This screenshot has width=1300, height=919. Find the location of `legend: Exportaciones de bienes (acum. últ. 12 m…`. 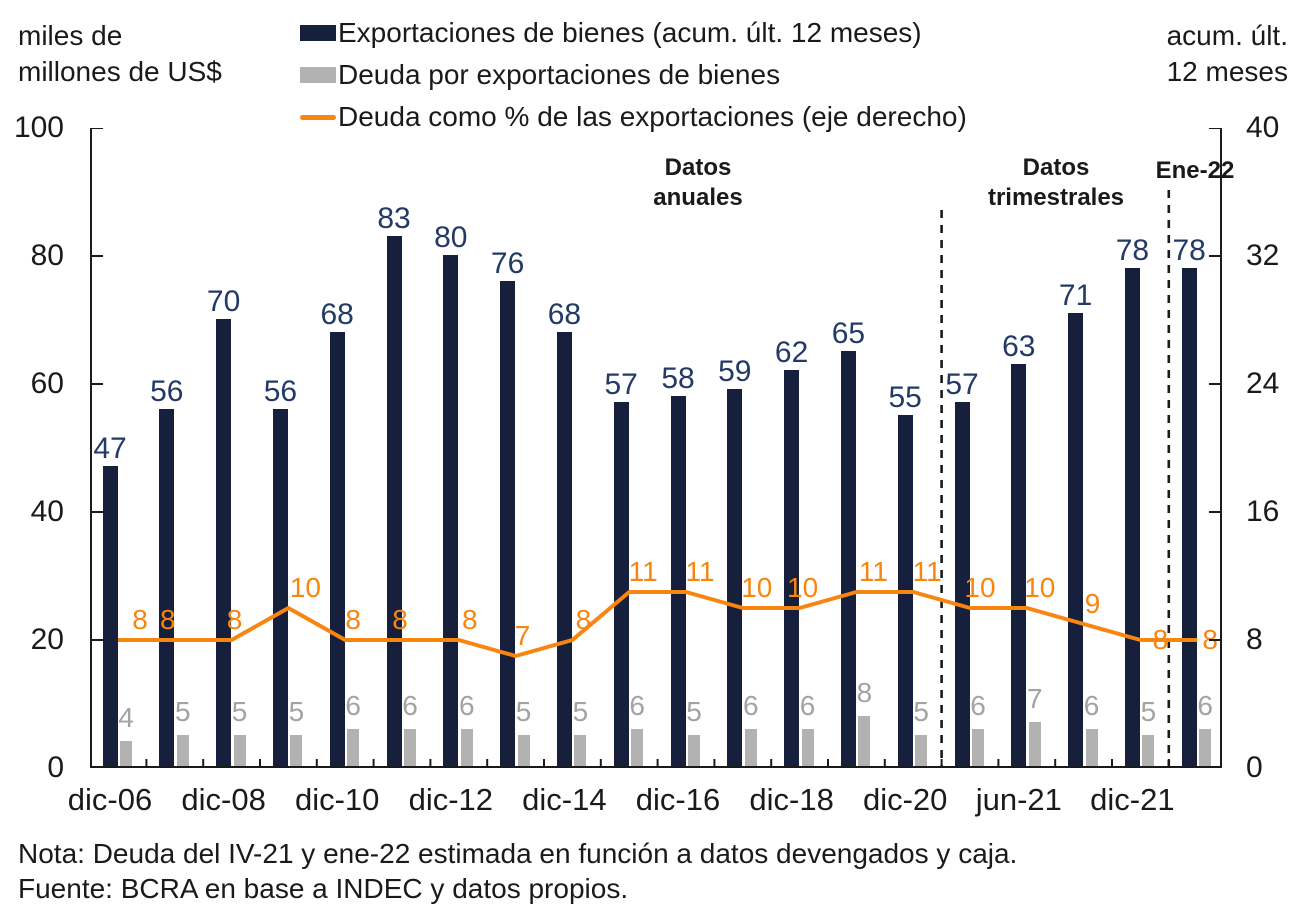

legend: Exportaciones de bienes (acum. últ. 12 m… is located at coordinates (633, 75).